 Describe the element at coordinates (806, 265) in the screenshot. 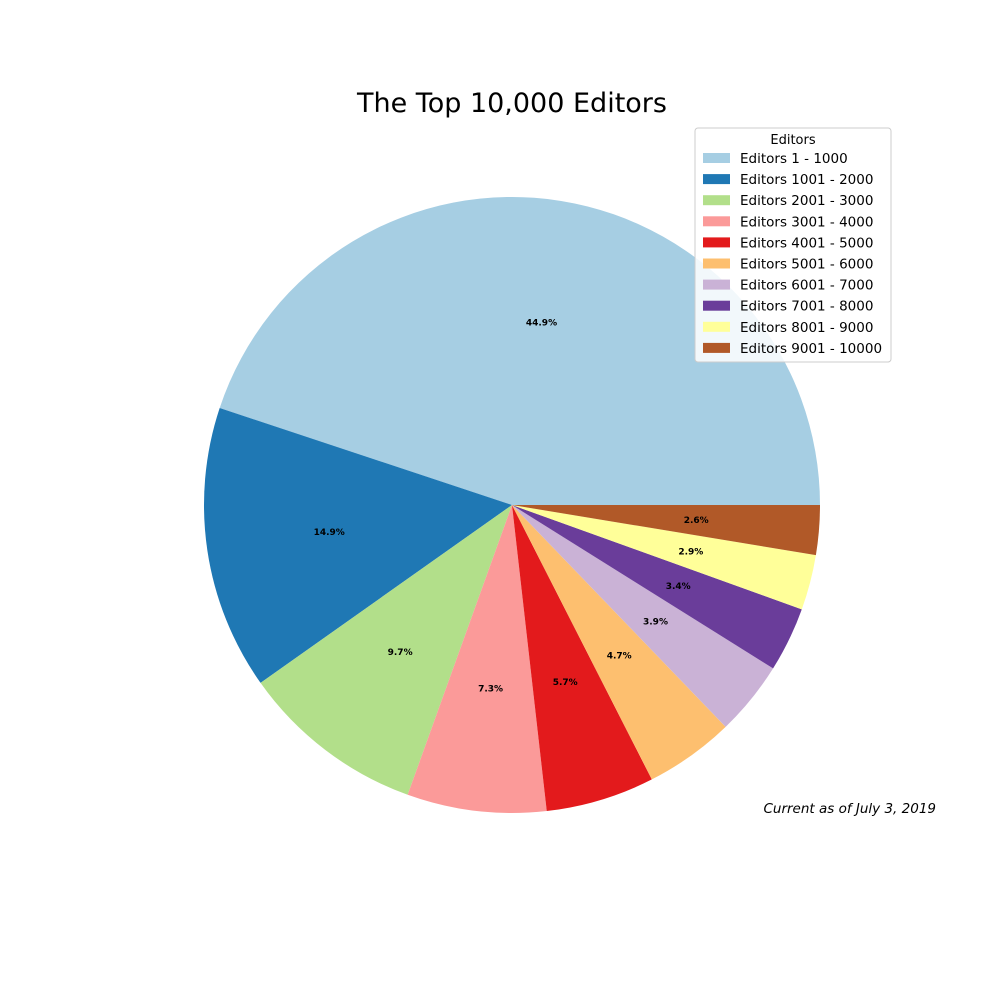

I see `legend-label-6: Editors 5001 - 6000` at that location.